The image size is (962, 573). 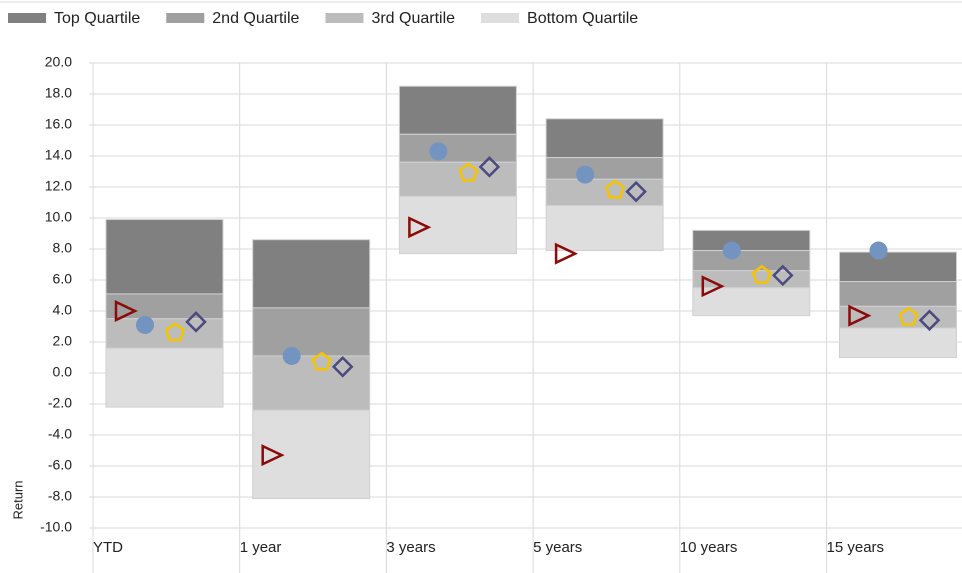 I want to click on y-tick-label: -4.0, so click(x=60, y=434).